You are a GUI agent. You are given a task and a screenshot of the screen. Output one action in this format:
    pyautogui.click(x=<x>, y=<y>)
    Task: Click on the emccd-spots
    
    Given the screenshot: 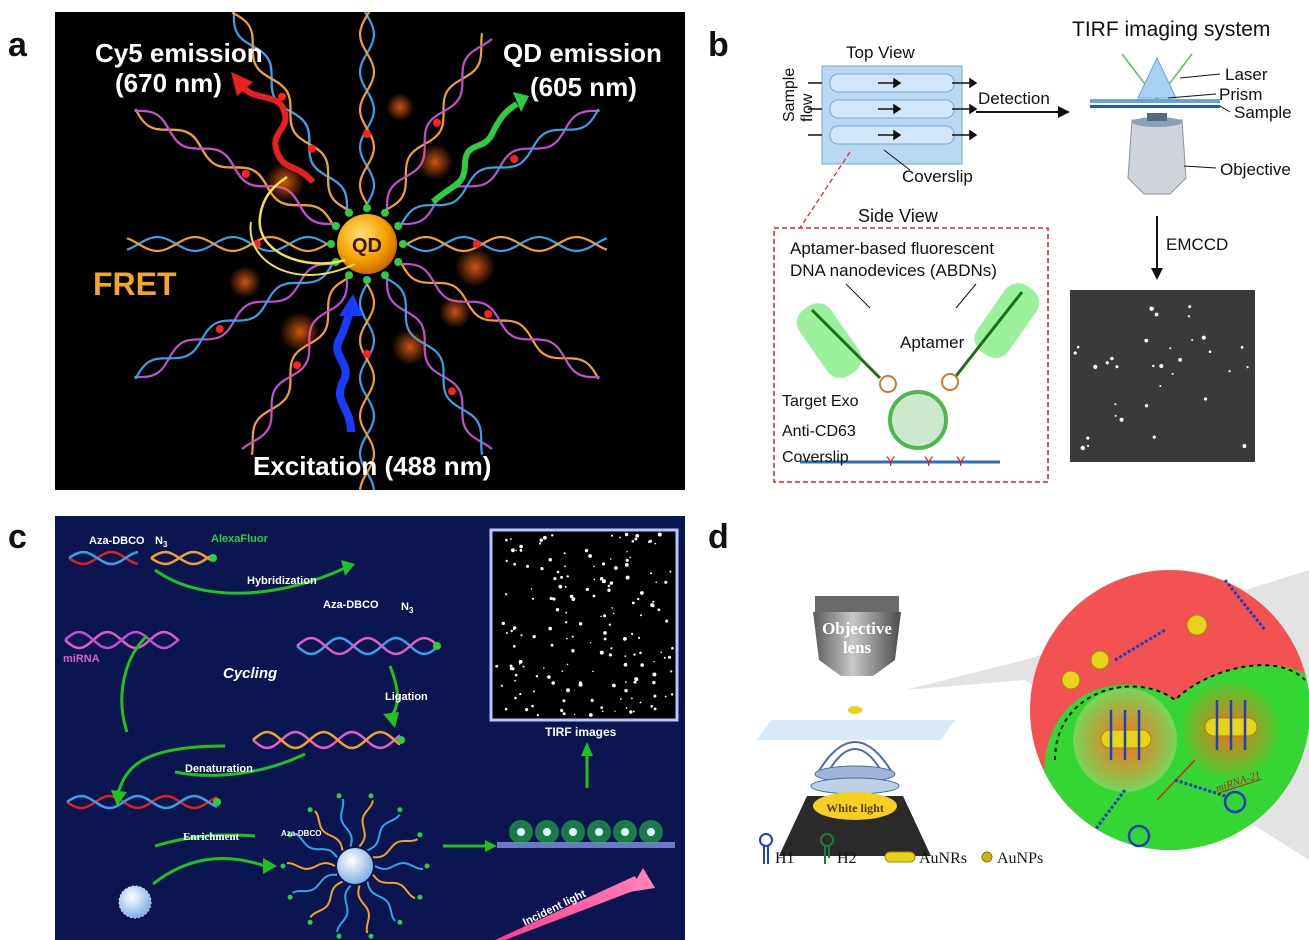 What is the action you would take?
    pyautogui.click(x=1161, y=378)
    